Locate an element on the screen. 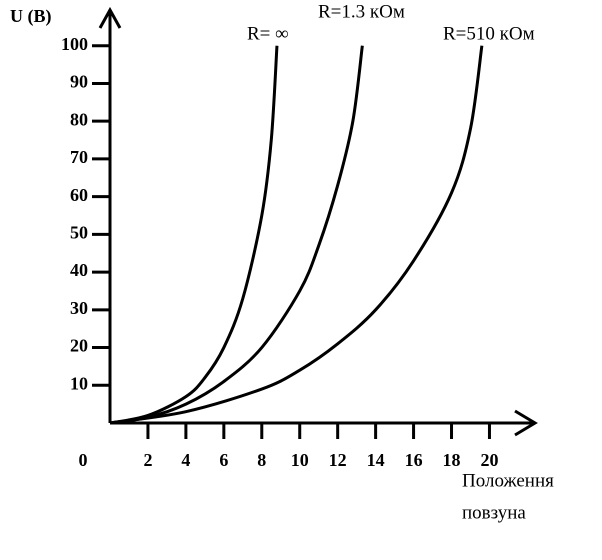 Image resolution: width=602 pixels, height=560 pixels. x-tick-label: 20 is located at coordinates (489, 460).